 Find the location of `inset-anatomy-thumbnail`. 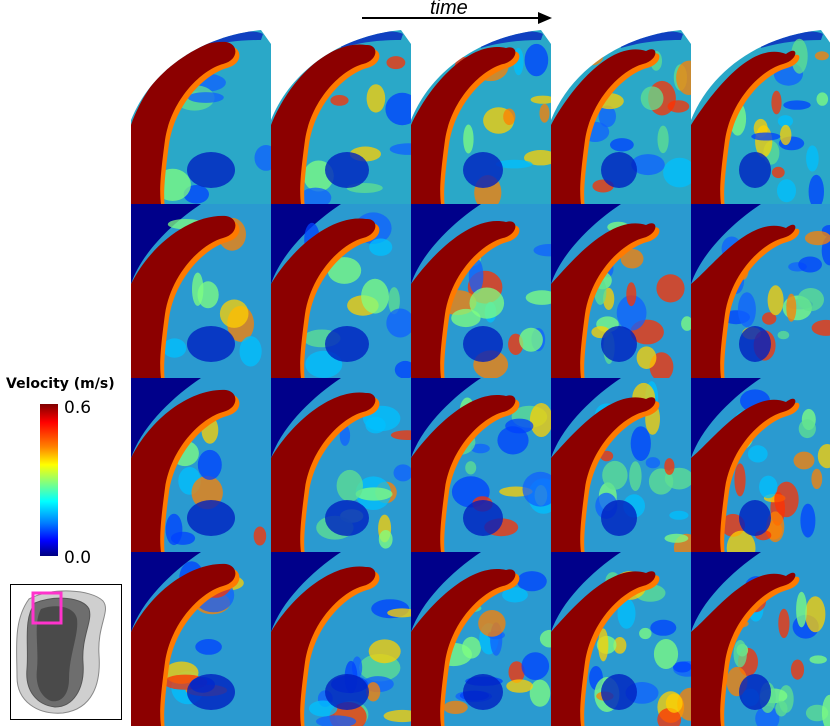

inset-anatomy-thumbnail is located at coordinates (66, 652).